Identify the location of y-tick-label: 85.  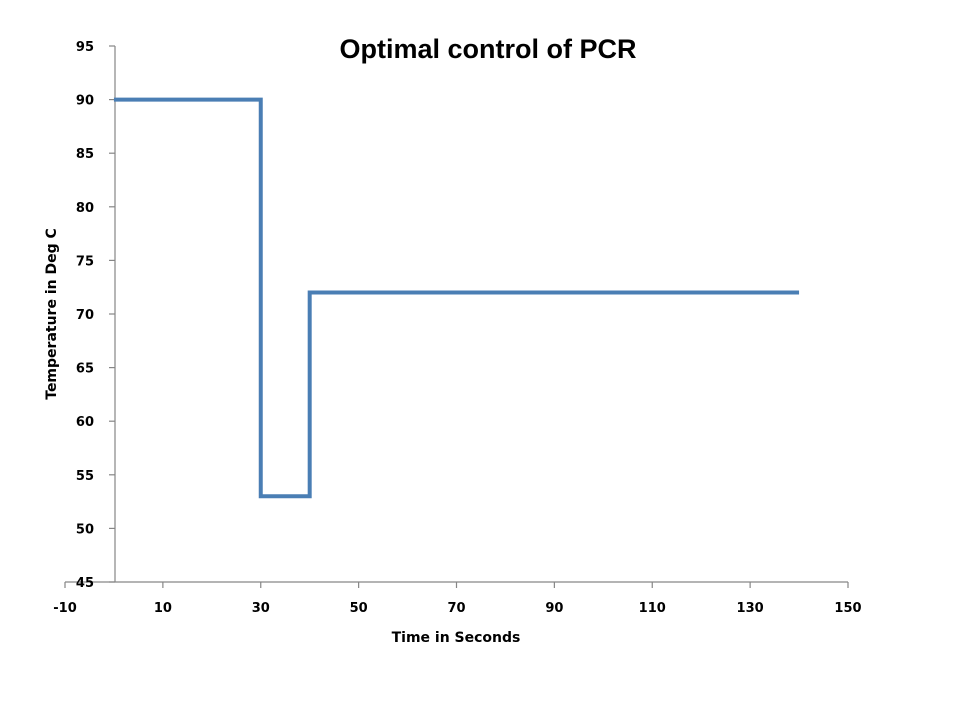
(85, 154).